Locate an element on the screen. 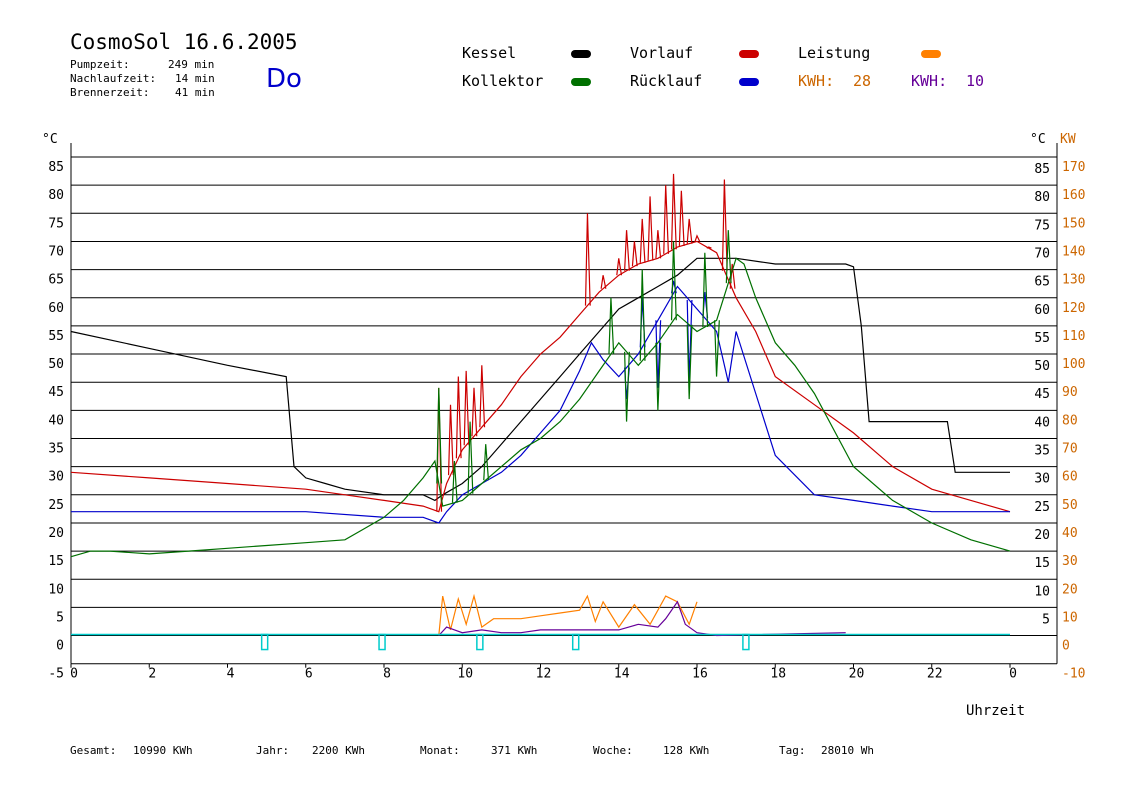  y-tick-left: 40 is located at coordinates (56, 420).